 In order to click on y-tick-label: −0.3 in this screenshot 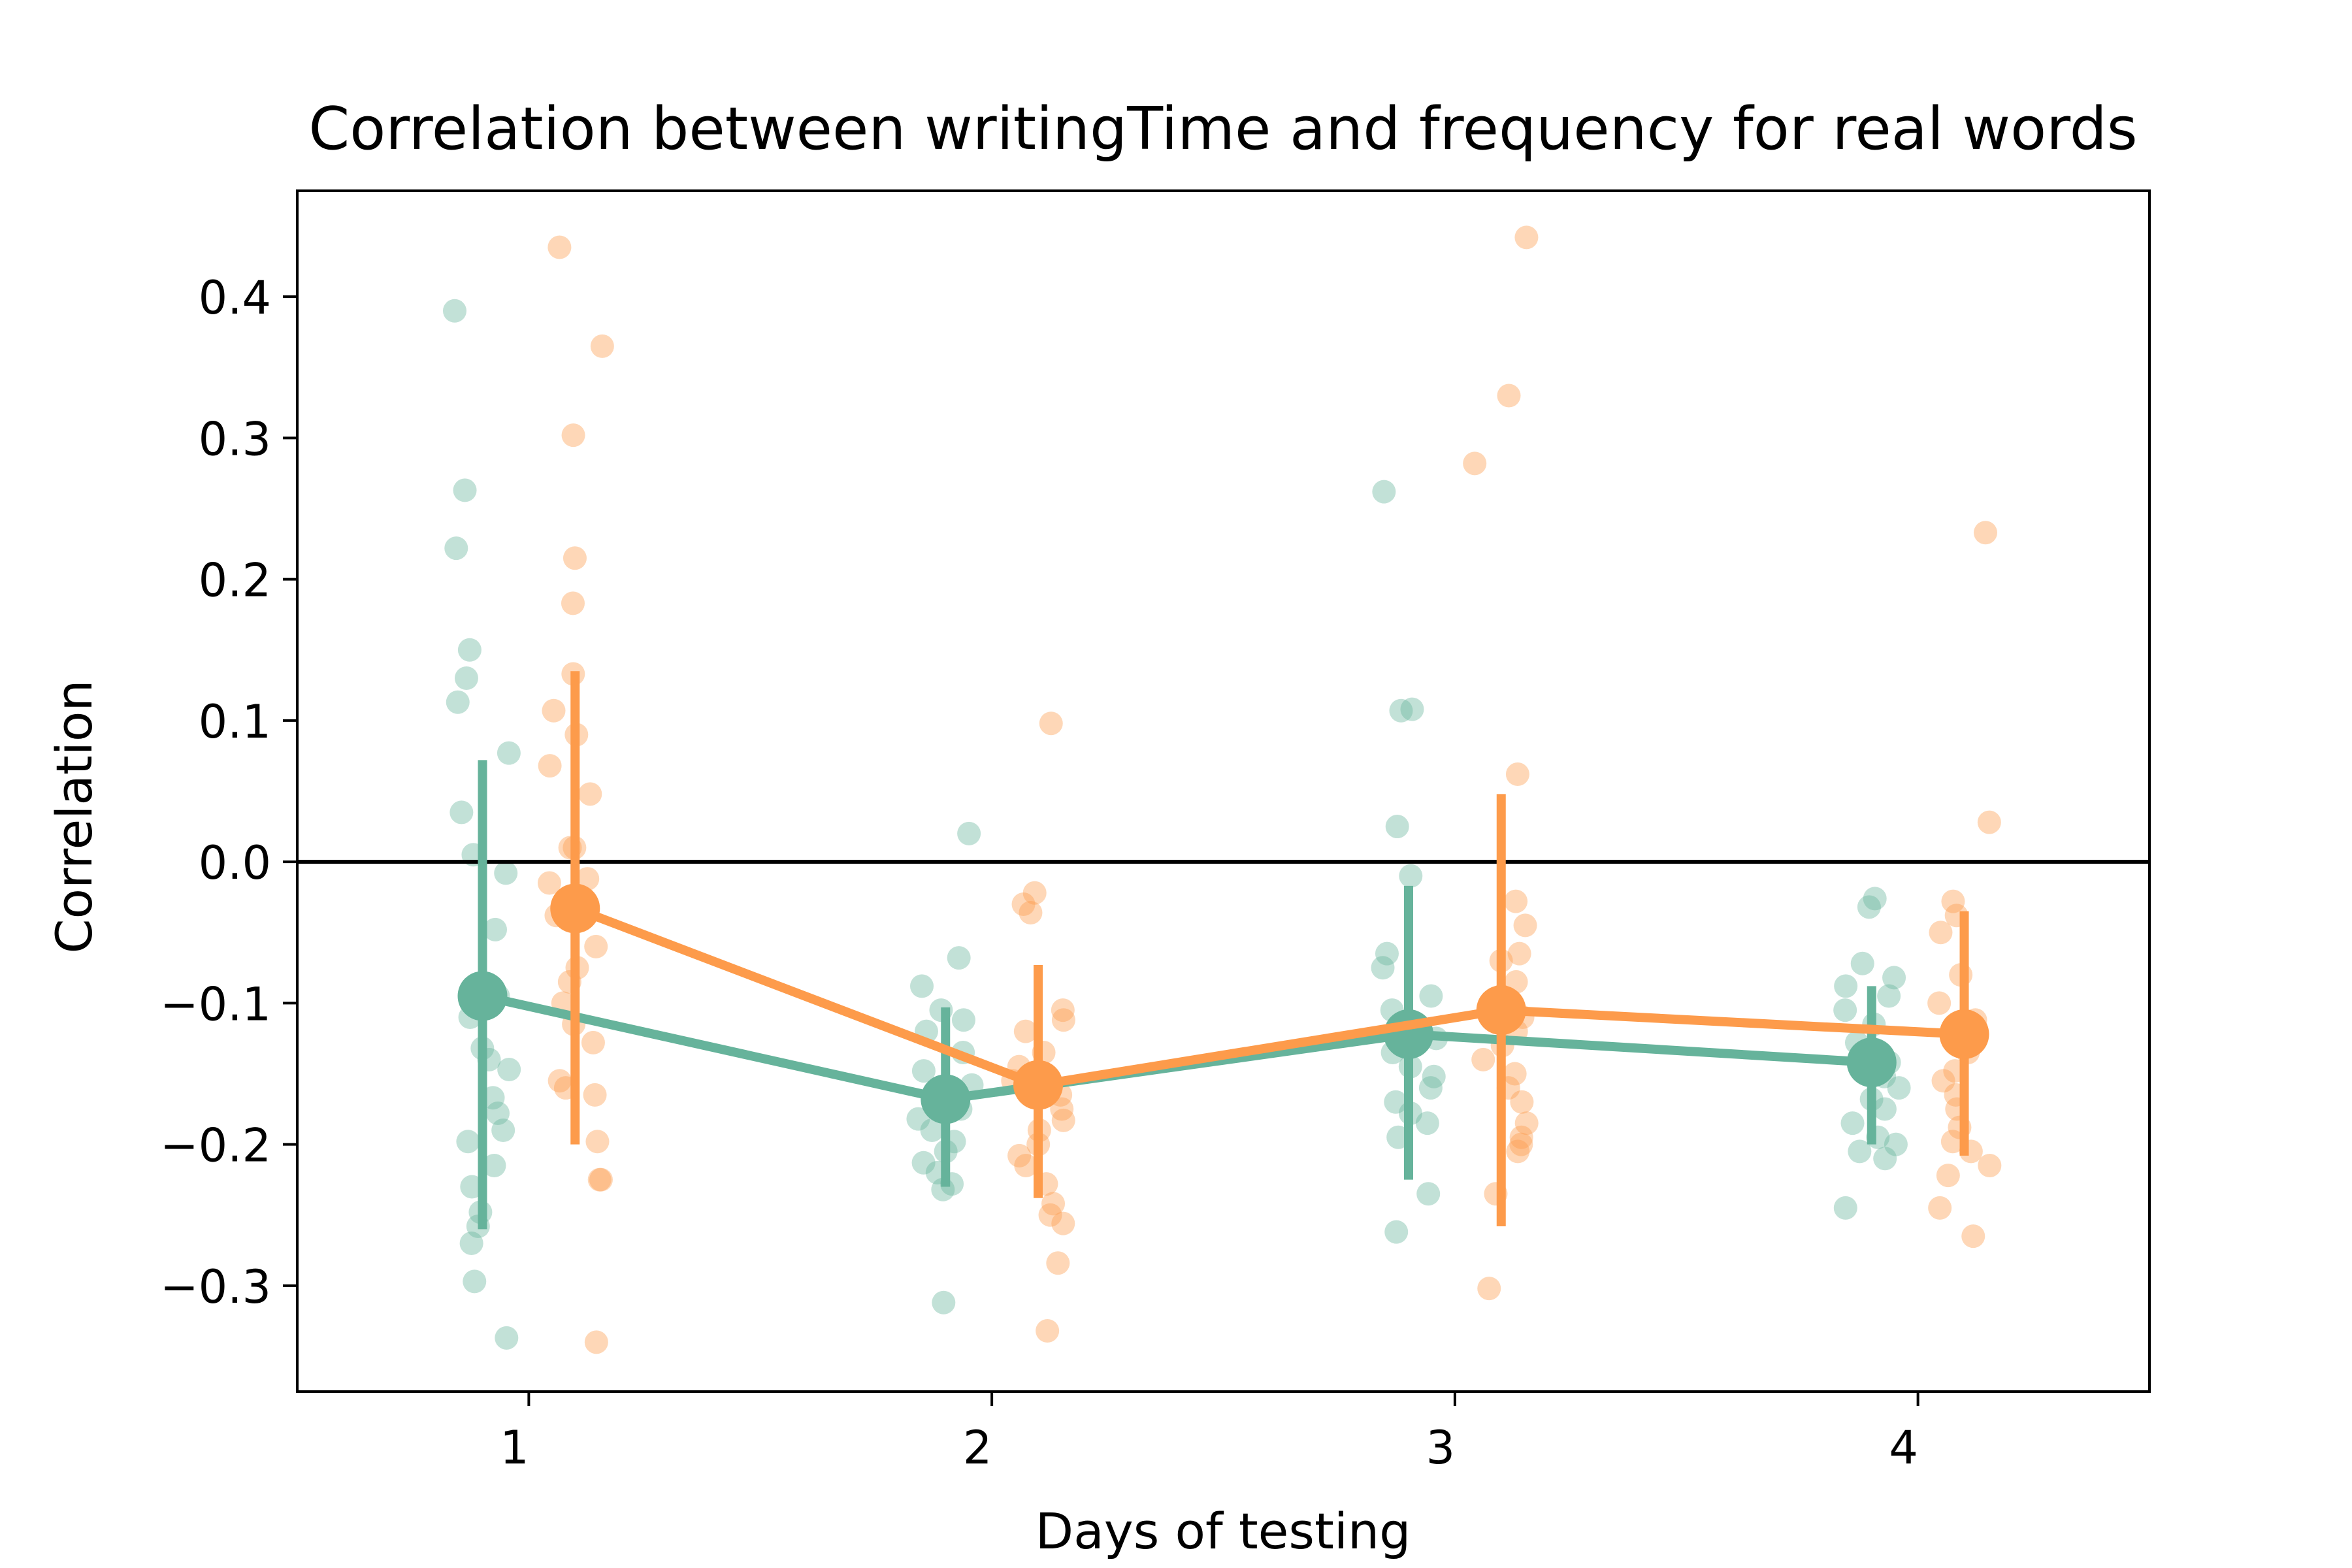, I will do `click(215, 1287)`.